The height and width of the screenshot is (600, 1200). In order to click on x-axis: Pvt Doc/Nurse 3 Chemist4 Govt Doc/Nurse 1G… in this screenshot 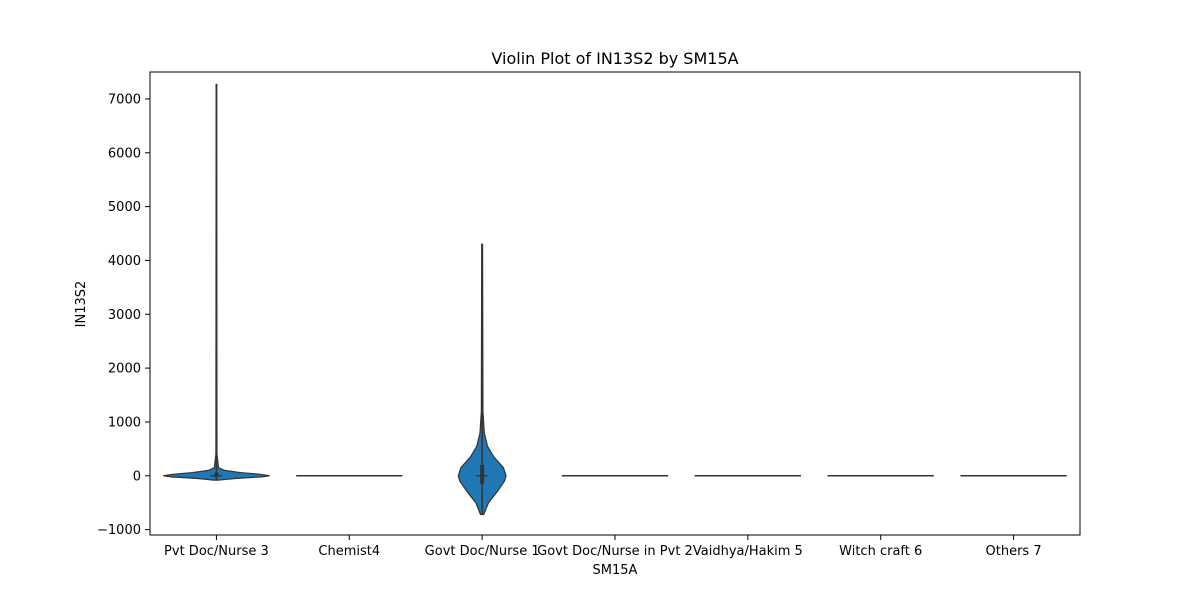, I will do `click(603, 547)`.